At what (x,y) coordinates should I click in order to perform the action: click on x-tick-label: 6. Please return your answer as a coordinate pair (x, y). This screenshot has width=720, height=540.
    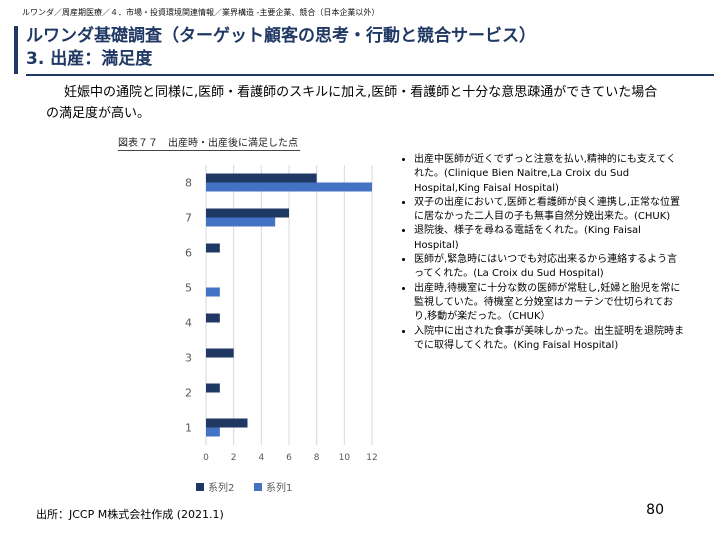
    Looking at the image, I should click on (289, 458).